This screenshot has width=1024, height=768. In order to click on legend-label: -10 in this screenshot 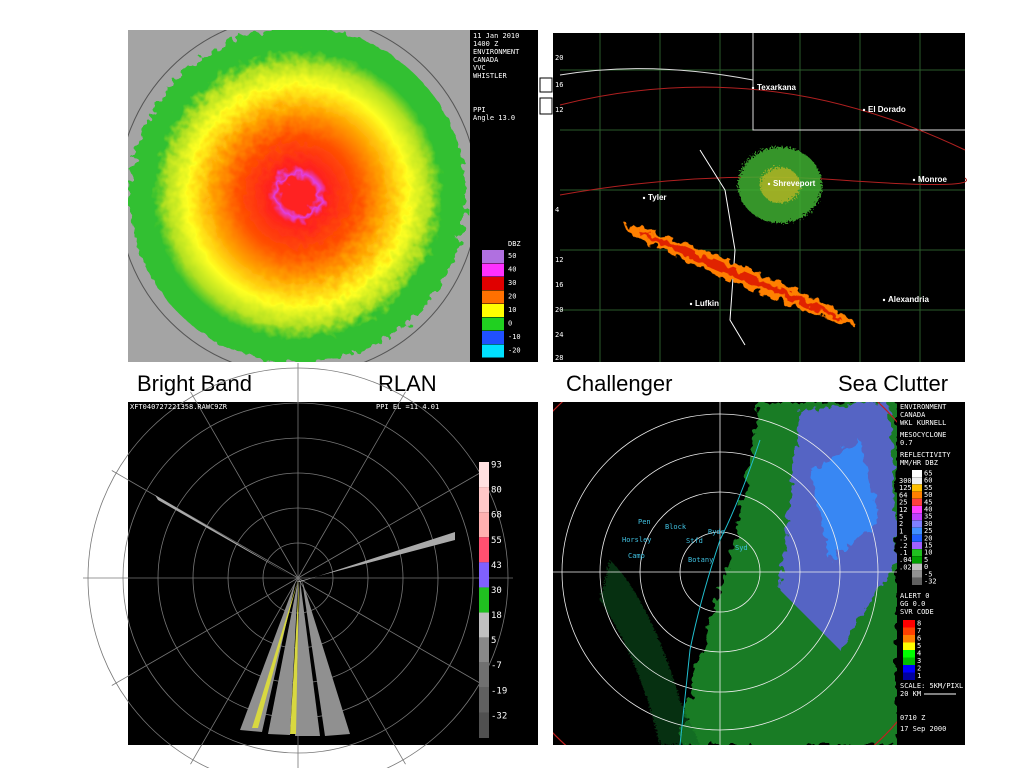, I will do `click(514, 337)`.